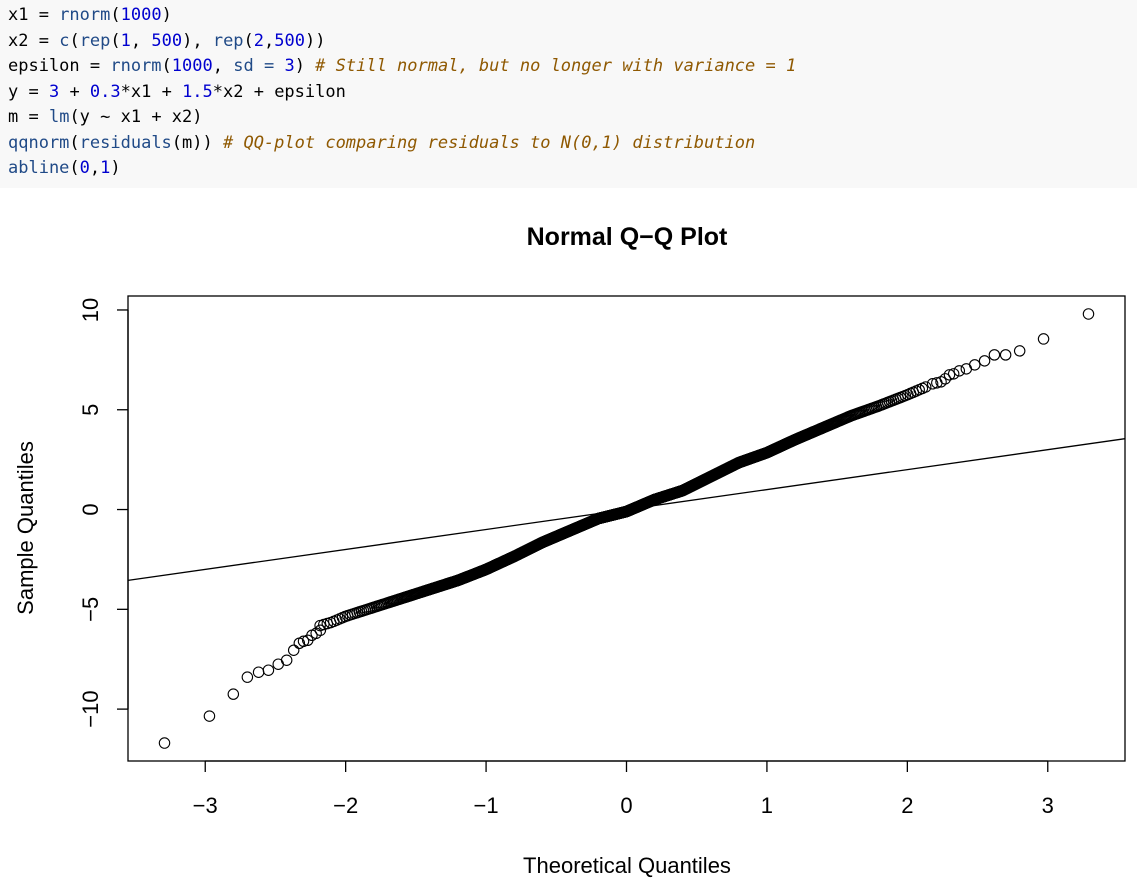  What do you see at coordinates (1048, 805) in the screenshot?
I see `x-tick-label: 3` at bounding box center [1048, 805].